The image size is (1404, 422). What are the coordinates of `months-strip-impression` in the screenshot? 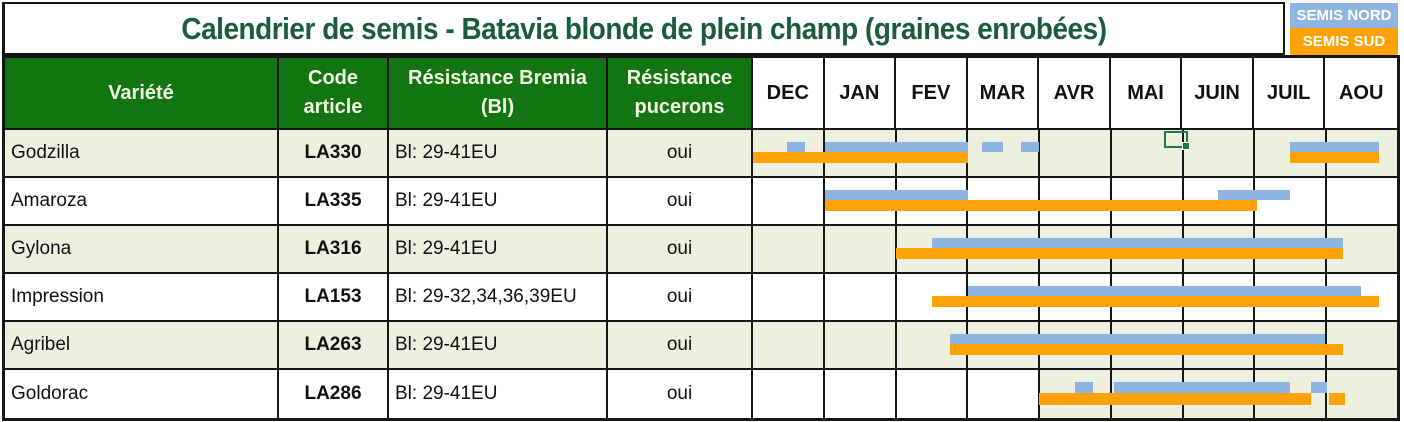 It's located at (1075, 298).